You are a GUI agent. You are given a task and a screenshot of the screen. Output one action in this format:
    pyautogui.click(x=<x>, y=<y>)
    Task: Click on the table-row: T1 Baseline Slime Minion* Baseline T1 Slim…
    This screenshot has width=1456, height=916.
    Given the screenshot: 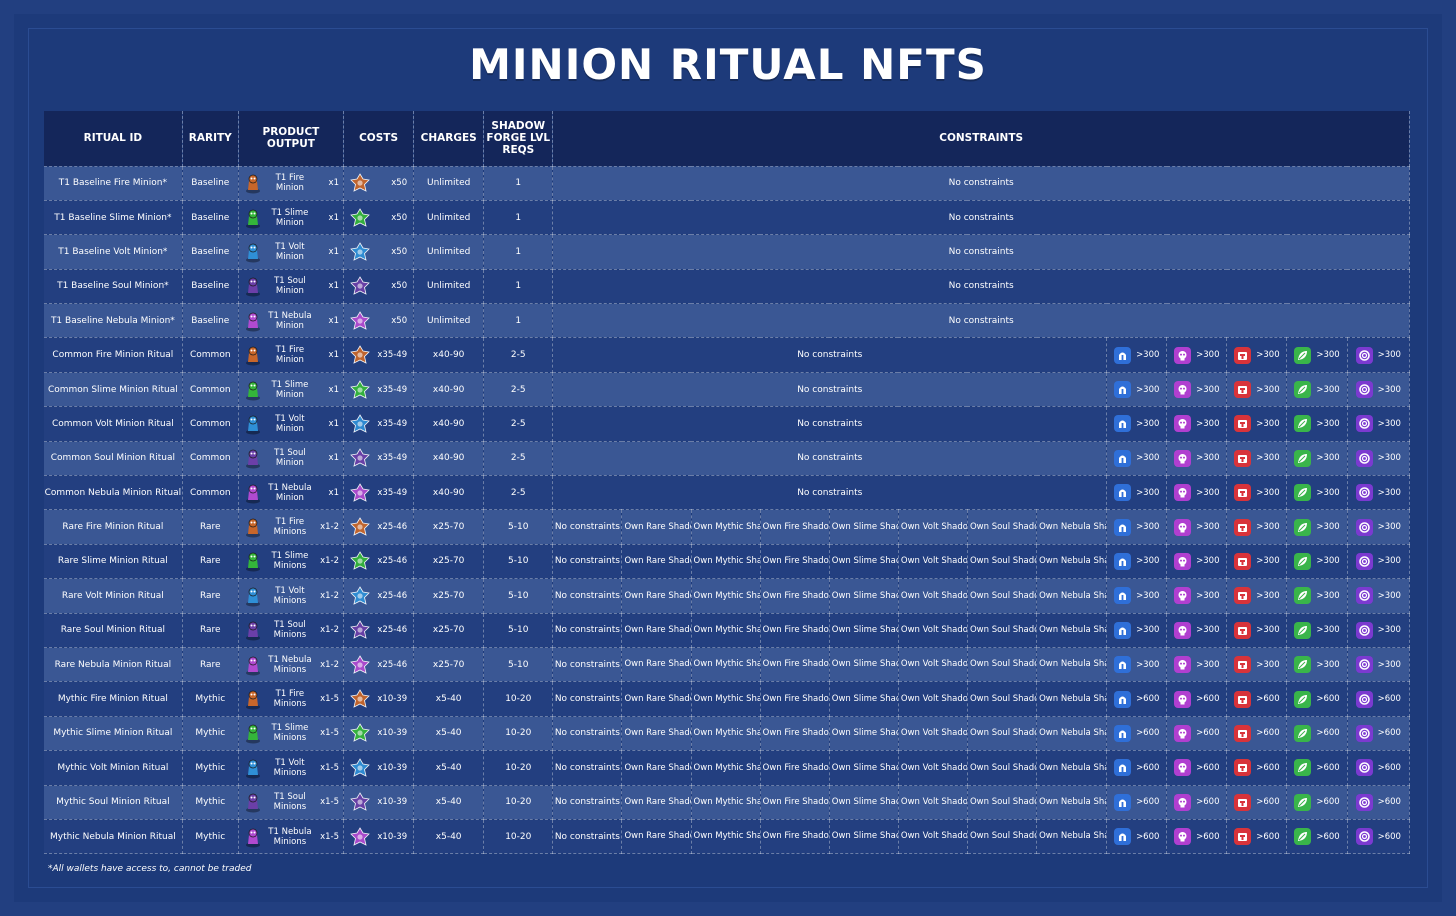 What is the action you would take?
    pyautogui.click(x=727, y=218)
    